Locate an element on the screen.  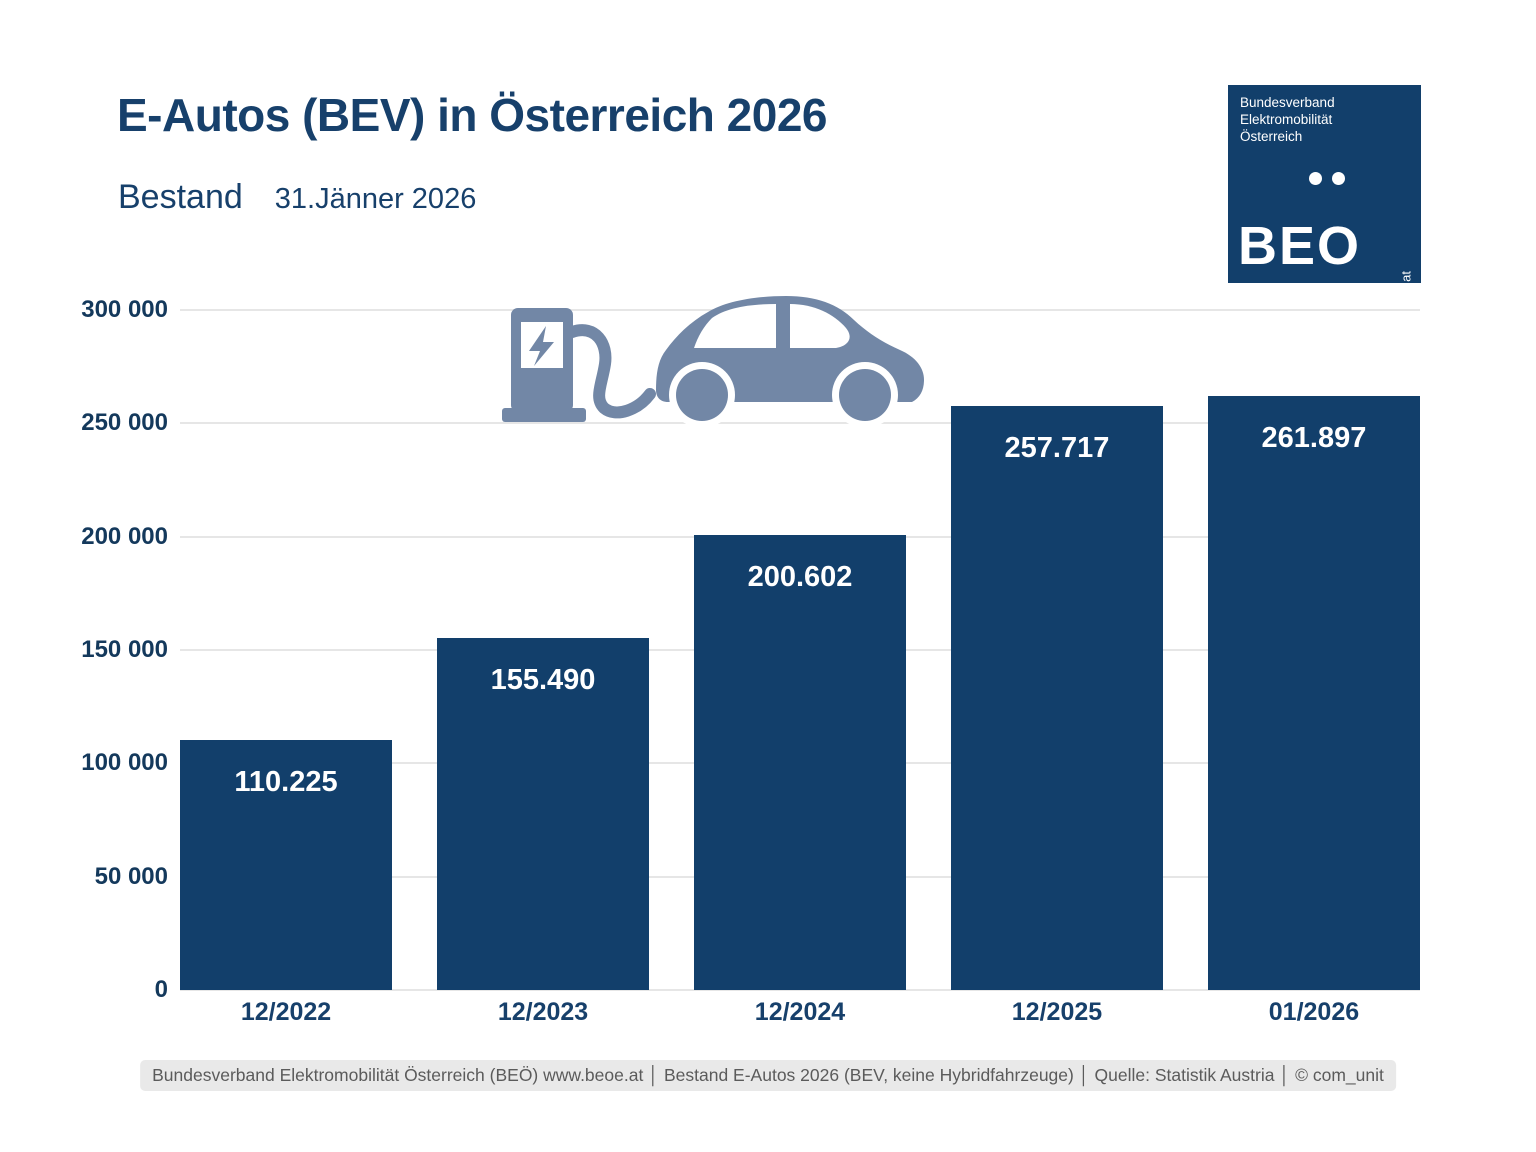
subtitle-label: Bestand is located at coordinates (180, 197).